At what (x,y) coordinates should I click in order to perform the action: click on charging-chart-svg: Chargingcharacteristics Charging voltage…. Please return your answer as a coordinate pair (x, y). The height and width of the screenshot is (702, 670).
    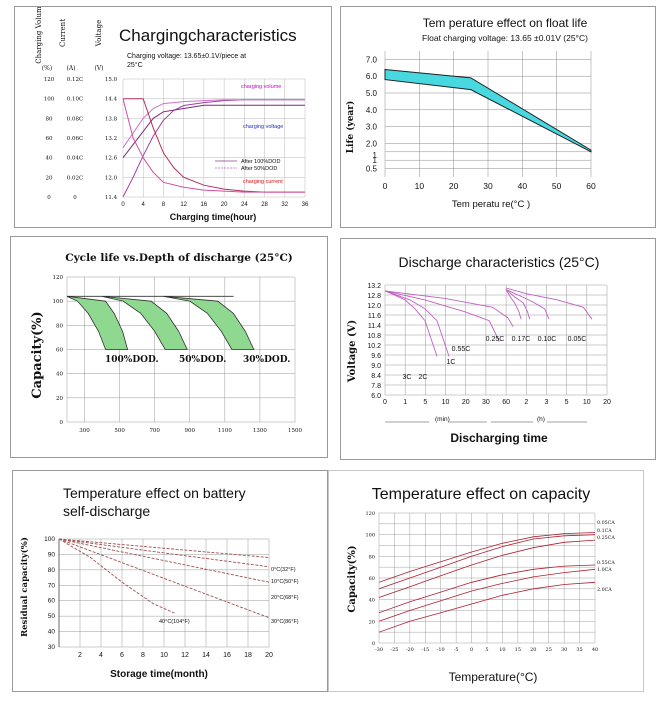
    Looking at the image, I should click on (172, 114).